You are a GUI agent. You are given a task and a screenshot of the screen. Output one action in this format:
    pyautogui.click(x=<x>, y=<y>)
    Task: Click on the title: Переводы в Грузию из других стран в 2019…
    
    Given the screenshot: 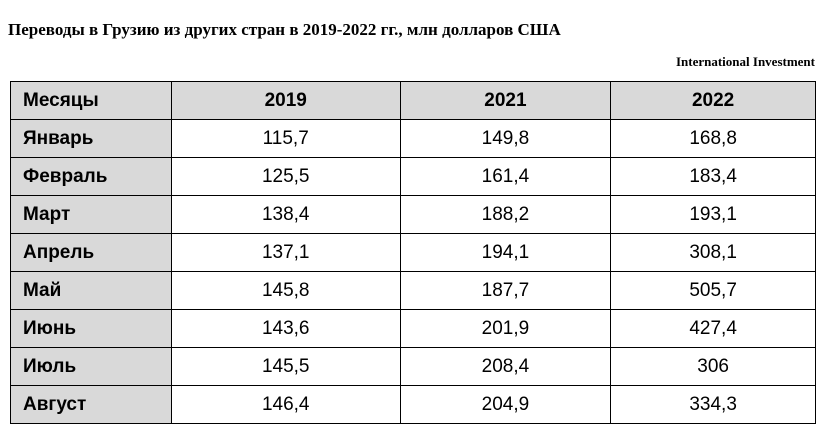 What is the action you would take?
    pyautogui.click(x=284, y=29)
    